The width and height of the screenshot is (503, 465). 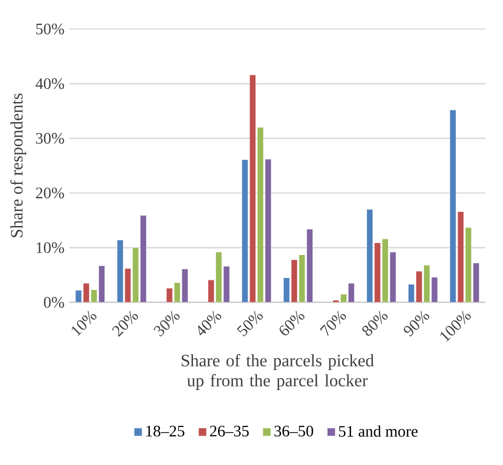 What do you see at coordinates (417, 323) in the screenshot?
I see `x-tick-label: 90%` at bounding box center [417, 323].